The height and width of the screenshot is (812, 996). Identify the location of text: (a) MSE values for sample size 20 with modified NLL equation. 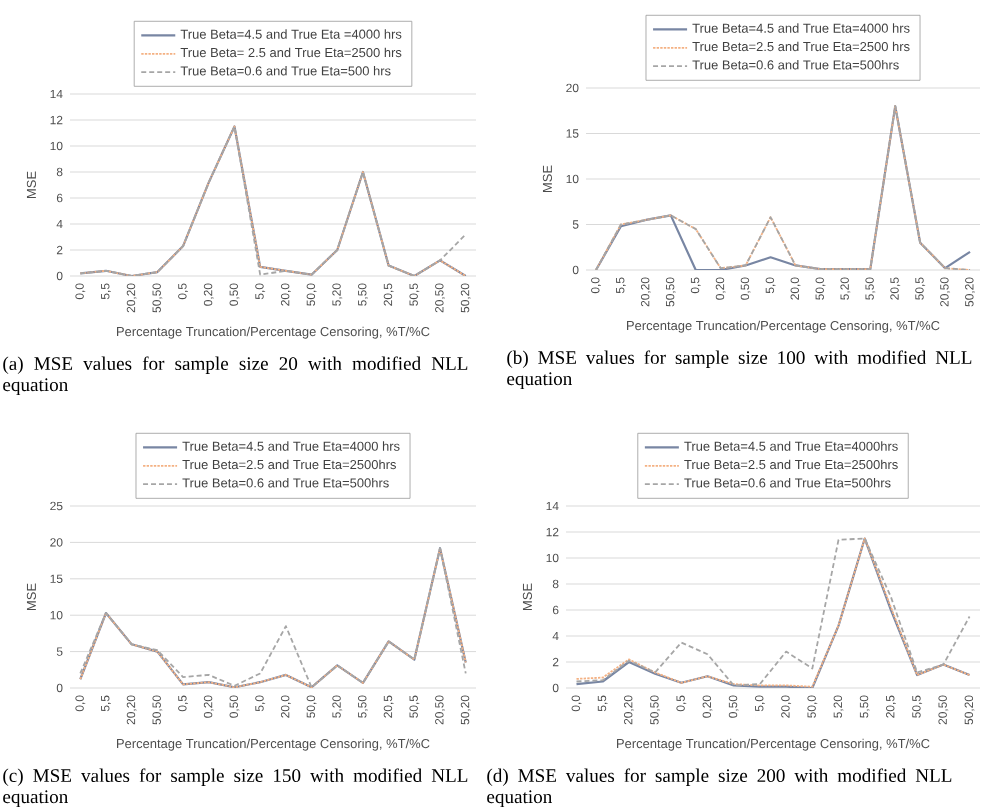
(235, 376).